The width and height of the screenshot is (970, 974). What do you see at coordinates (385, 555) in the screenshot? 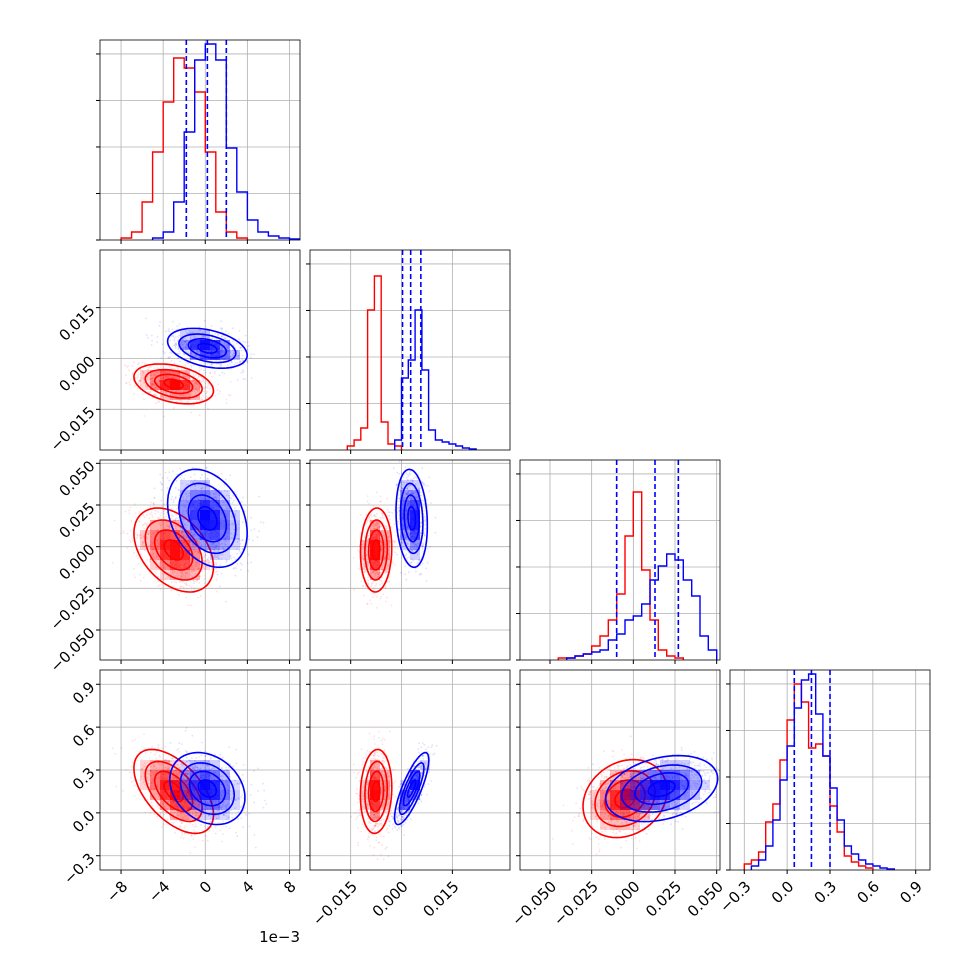
I see `density-cell` at bounding box center [385, 555].